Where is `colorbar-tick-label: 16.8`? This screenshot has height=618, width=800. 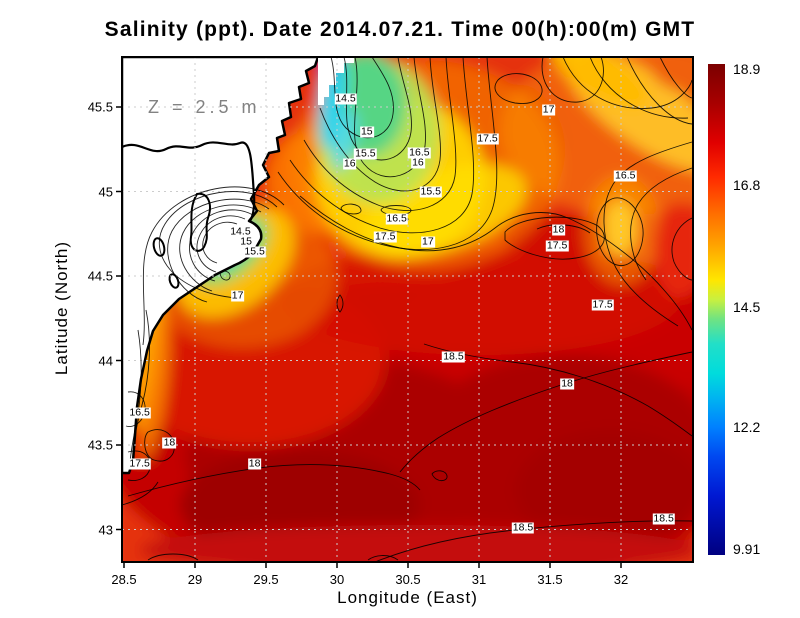
colorbar-tick-label: 16.8 is located at coordinates (747, 184).